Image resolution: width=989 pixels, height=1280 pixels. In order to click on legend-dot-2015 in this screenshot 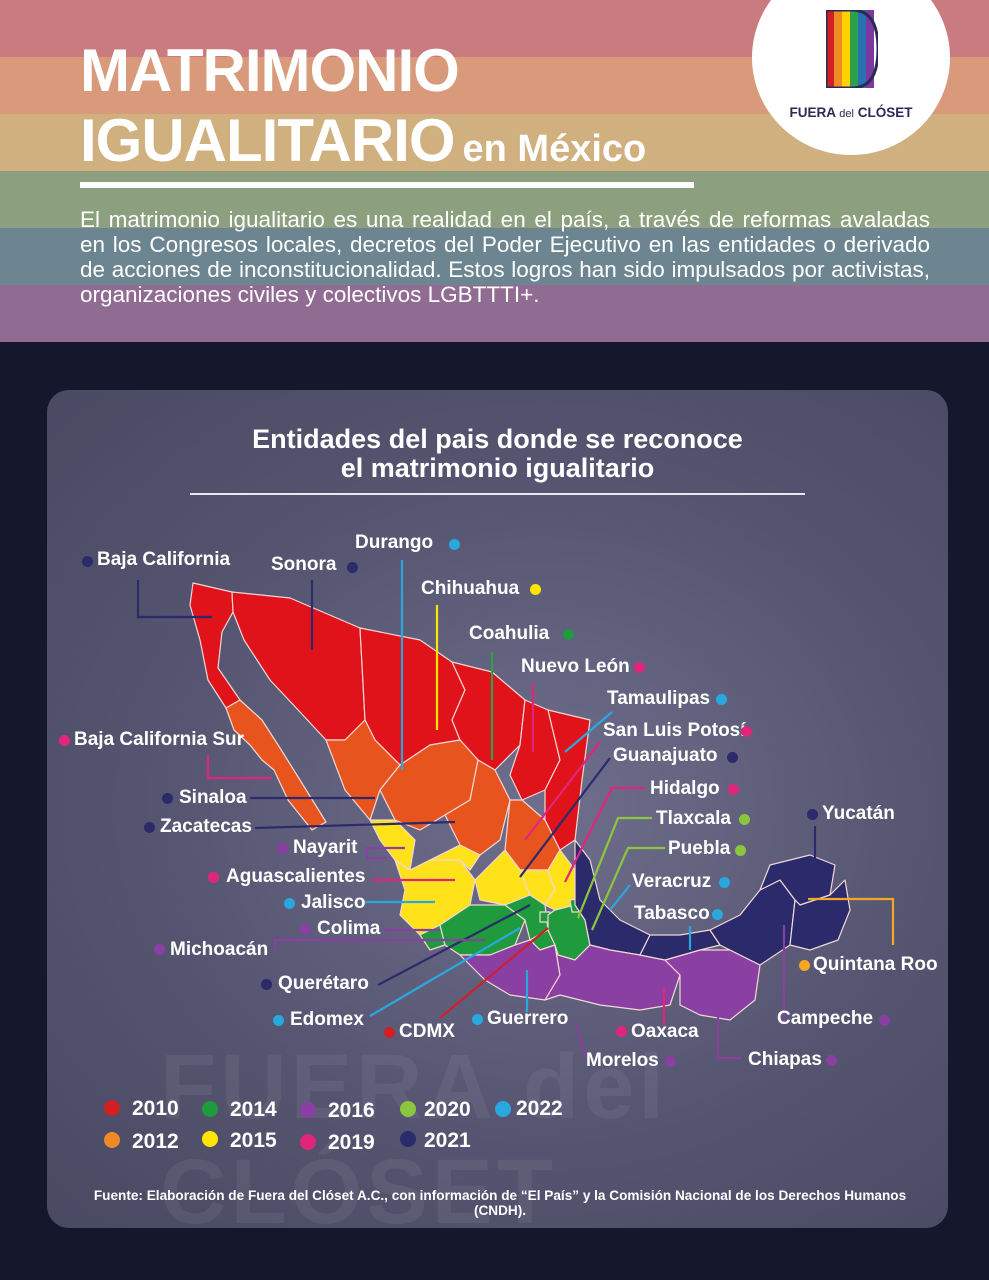, I will do `click(210, 1139)`.